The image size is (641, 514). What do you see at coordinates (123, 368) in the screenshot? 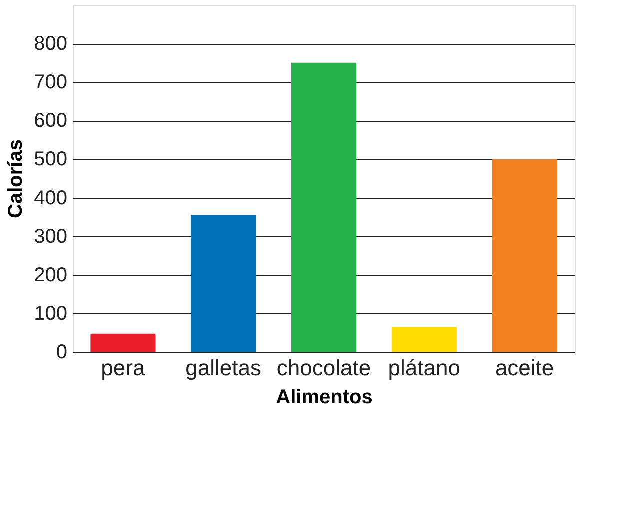
I see `x-tick-label: pera` at bounding box center [123, 368].